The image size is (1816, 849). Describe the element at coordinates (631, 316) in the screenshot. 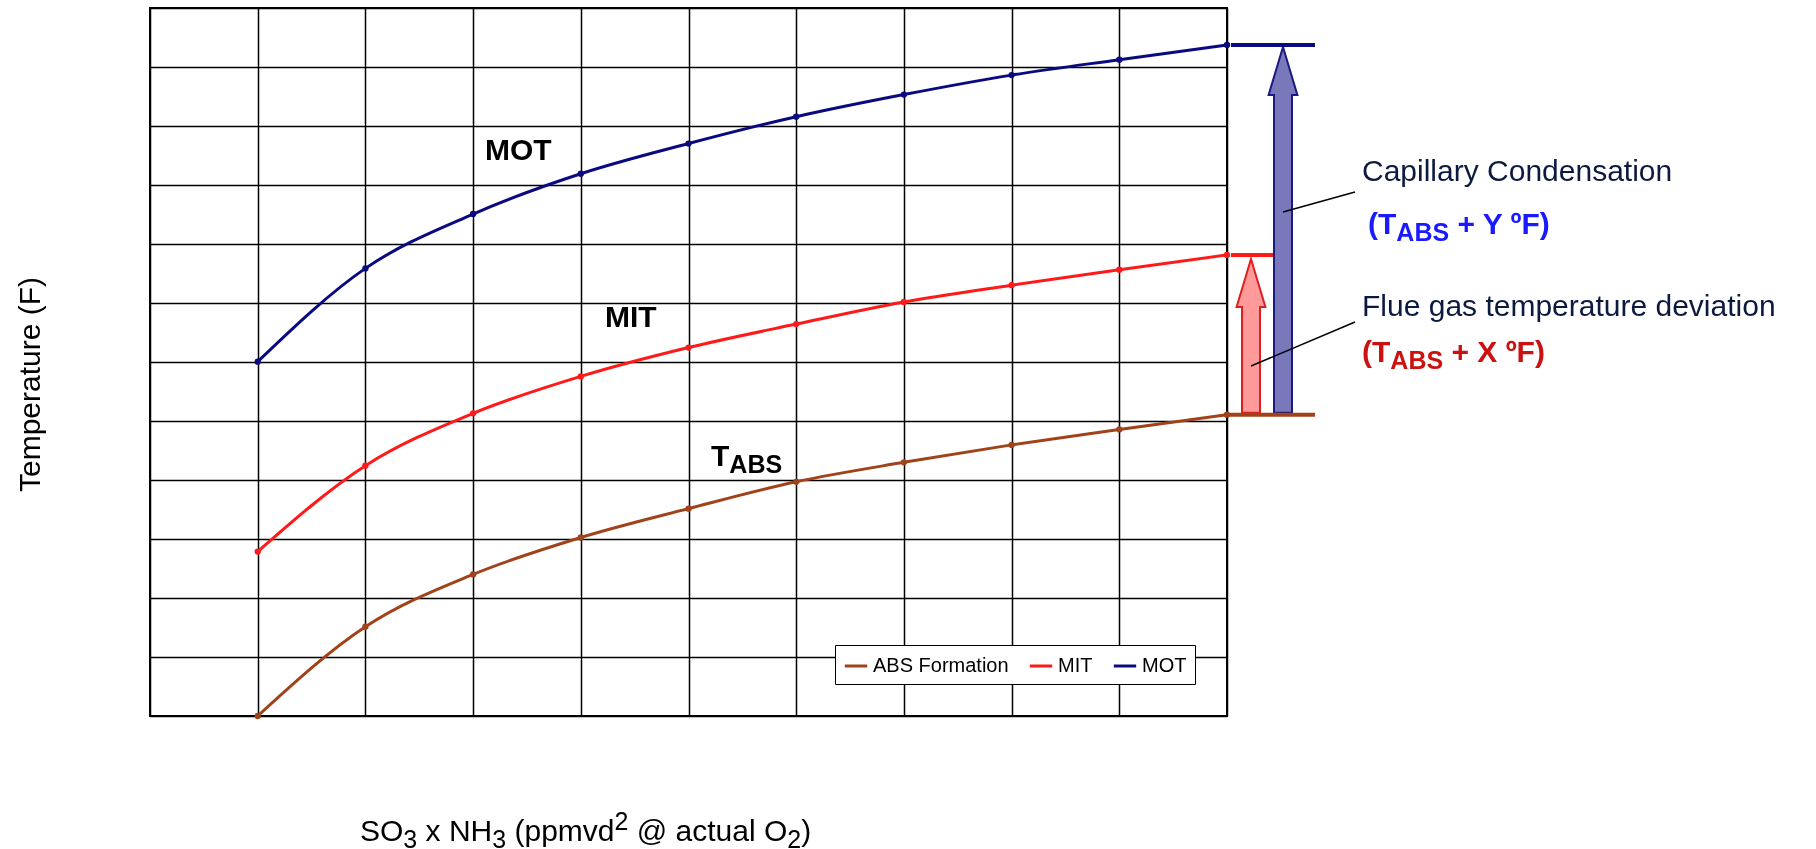

I see `annotation: MIT` at that location.